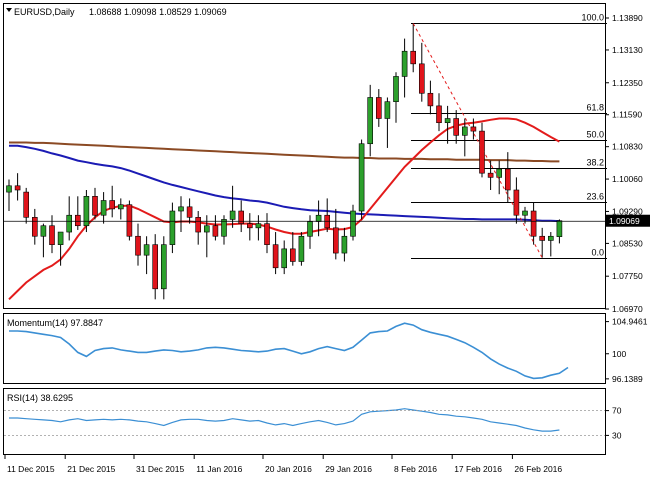 This screenshot has width=650, height=485. What do you see at coordinates (617, 411) in the screenshot?
I see `rsi-tick-label: 70` at bounding box center [617, 411].